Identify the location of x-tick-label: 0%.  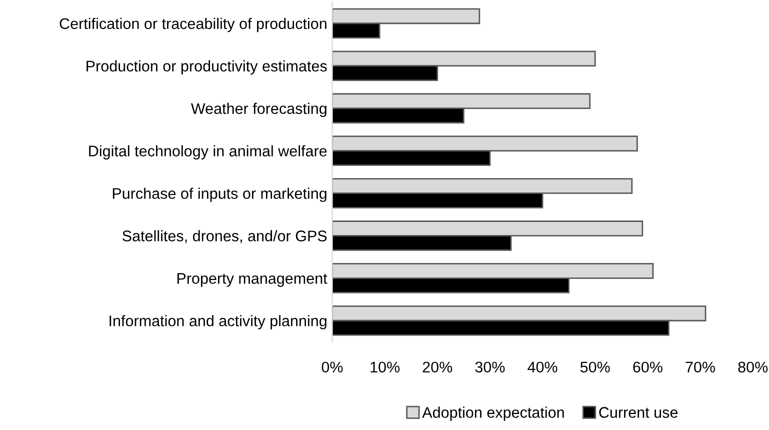
(332, 367).